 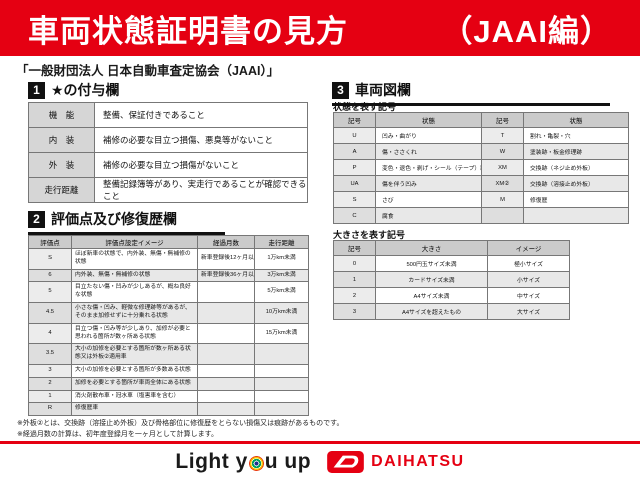 I want to click on table-cell: M, so click(x=502, y=199).